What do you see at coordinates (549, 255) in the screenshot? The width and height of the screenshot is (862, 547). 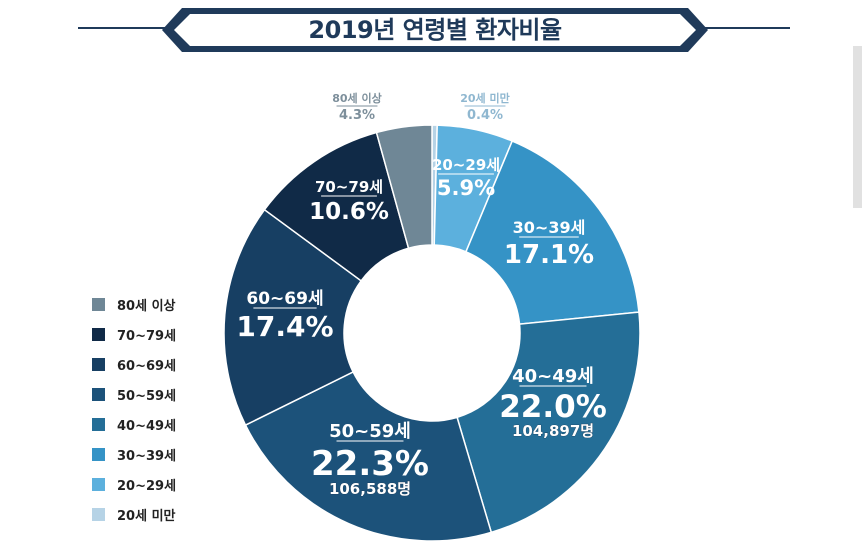 I see `slice-value-label: 17.1%` at bounding box center [549, 255].